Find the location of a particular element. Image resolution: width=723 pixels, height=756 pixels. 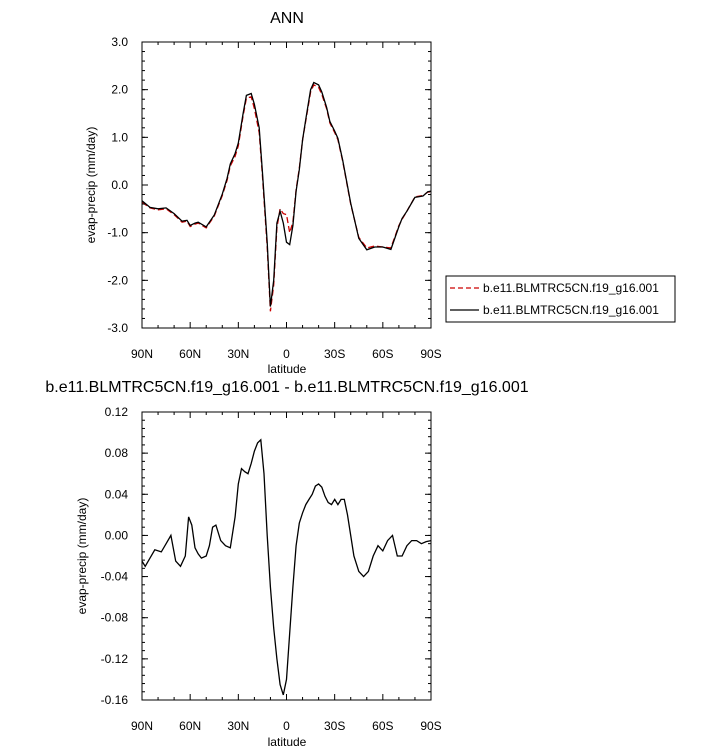

legend-box is located at coordinates (560, 299).